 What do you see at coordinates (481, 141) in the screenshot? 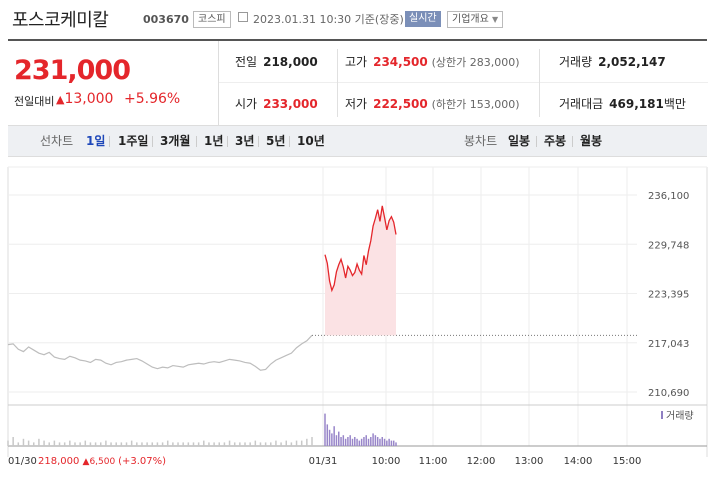
I see `candle-chart-label: 봉차트` at bounding box center [481, 141].